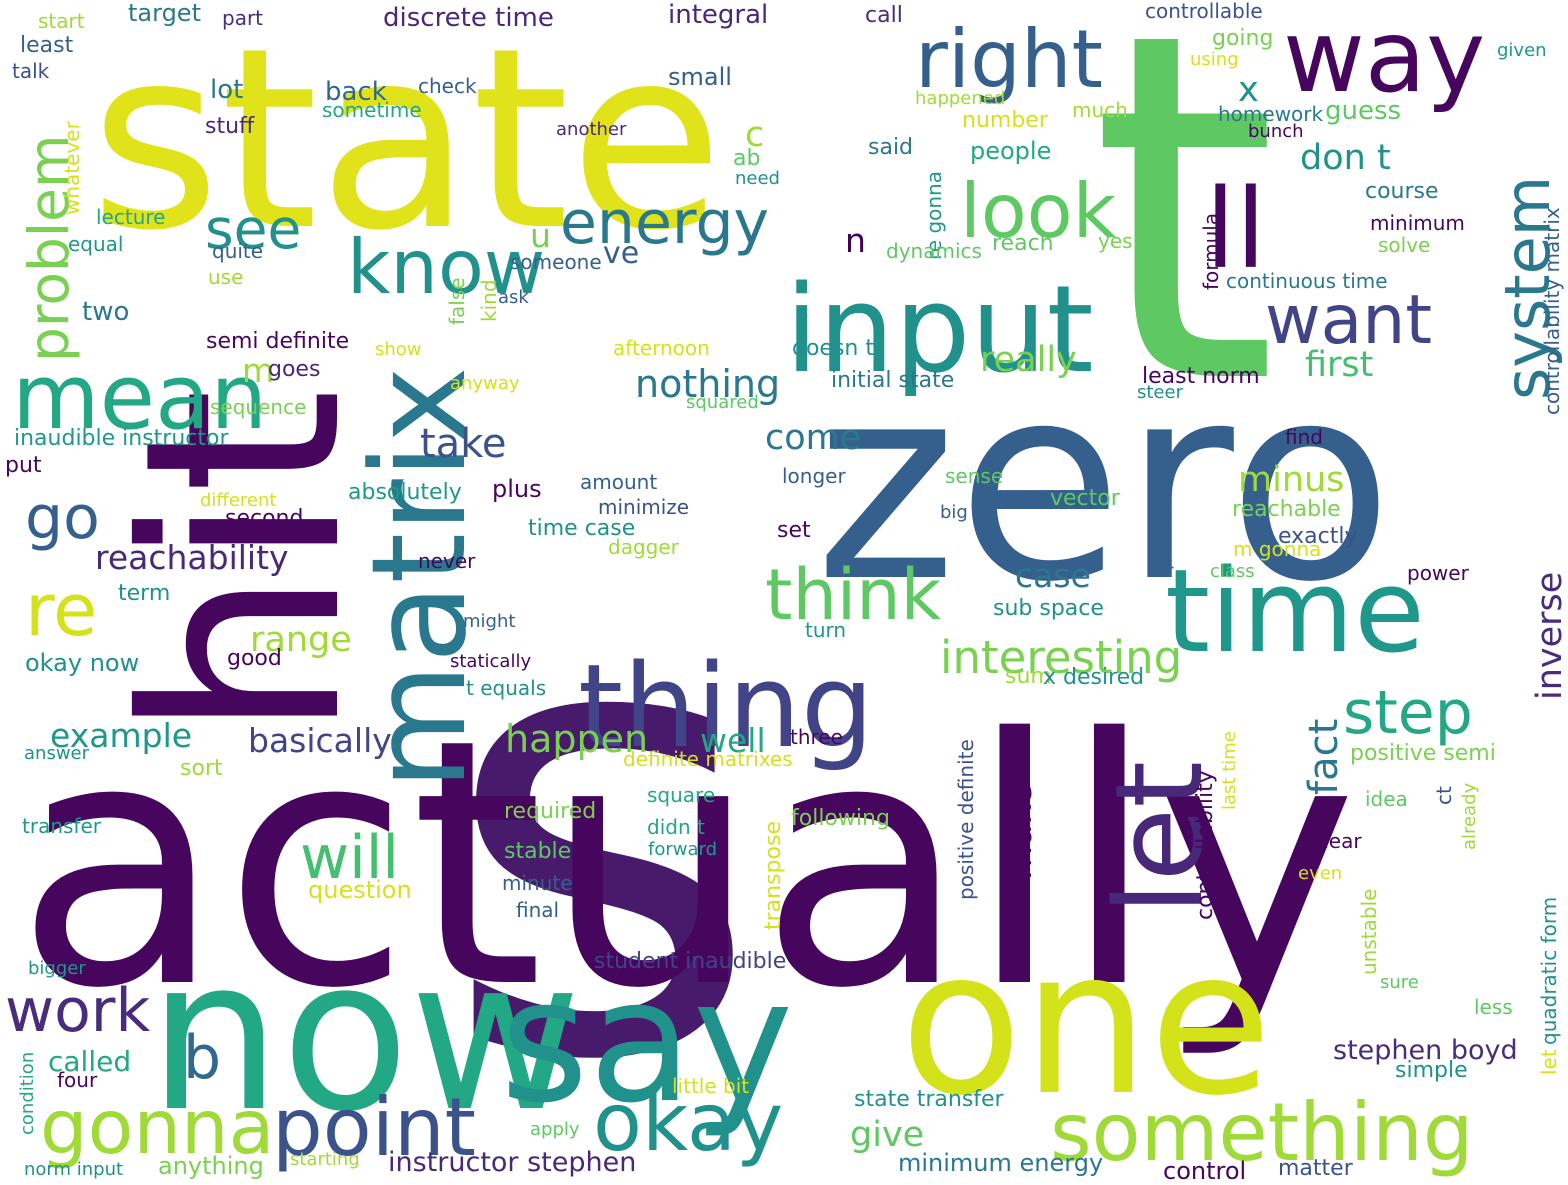 The width and height of the screenshot is (1568, 1185). Describe the element at coordinates (27, 1093) in the screenshot. I see `word-condition: condition` at that location.